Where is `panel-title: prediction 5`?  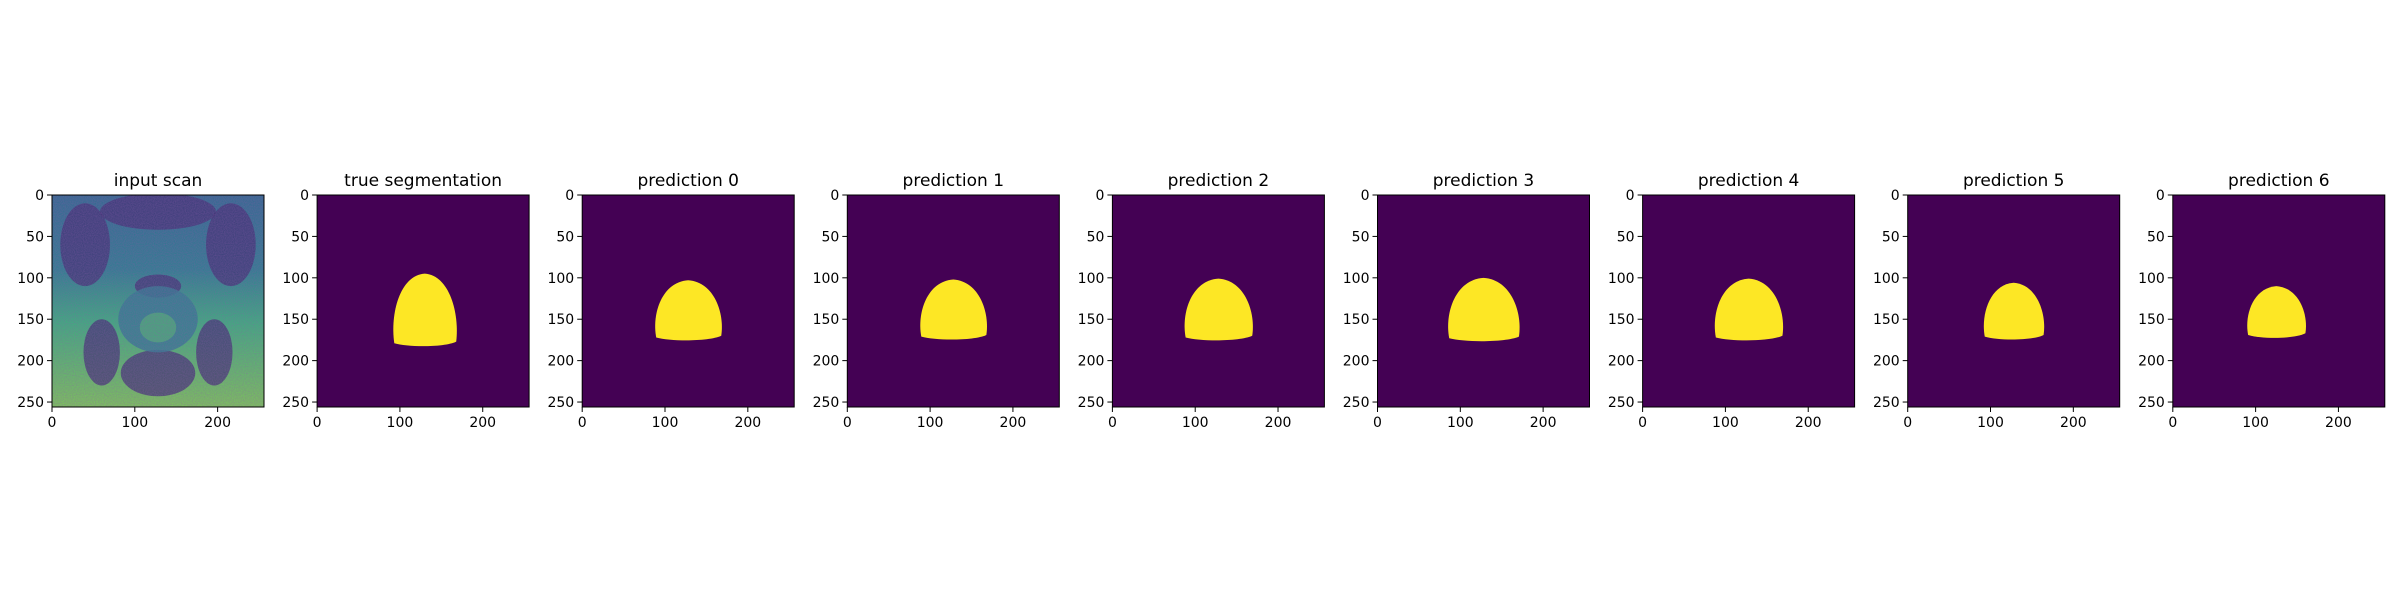
panel-title: prediction 5 is located at coordinates (2014, 181).